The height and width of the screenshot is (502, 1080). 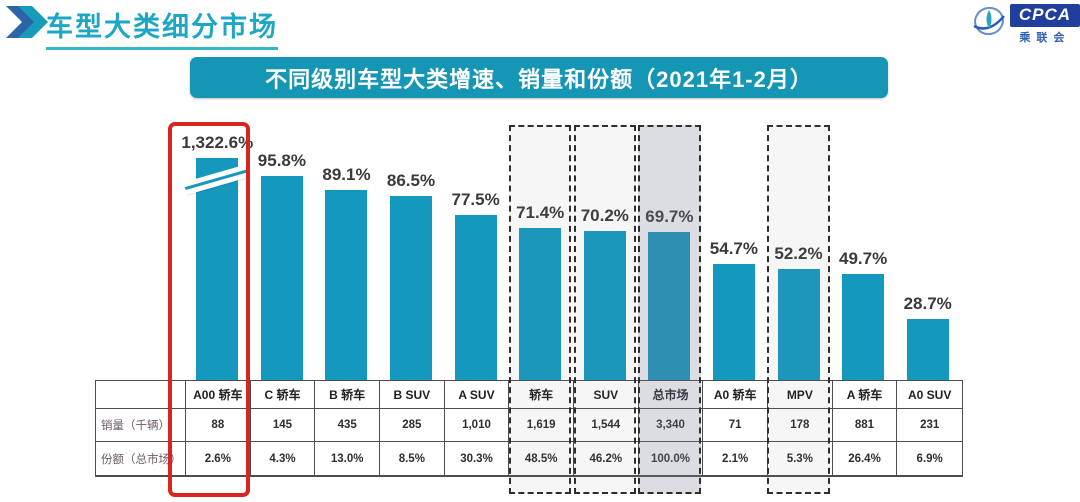 What do you see at coordinates (27, 24) in the screenshot?
I see `double-chevron-icon` at bounding box center [27, 24].